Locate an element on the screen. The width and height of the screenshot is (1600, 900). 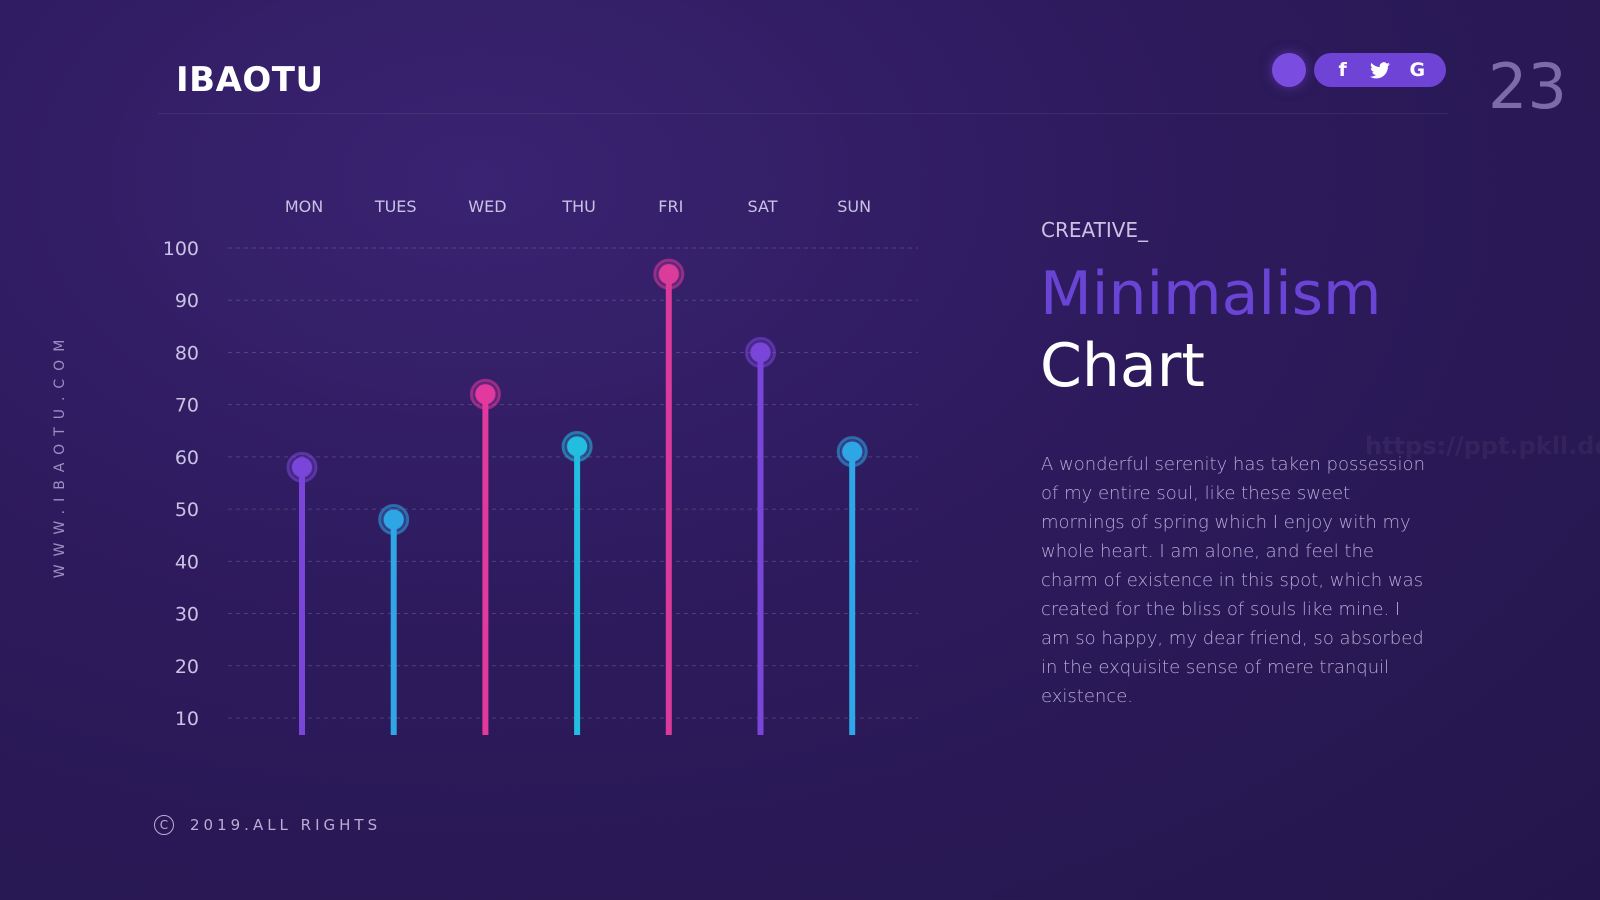
facebook-icon: f is located at coordinates (1342, 70).